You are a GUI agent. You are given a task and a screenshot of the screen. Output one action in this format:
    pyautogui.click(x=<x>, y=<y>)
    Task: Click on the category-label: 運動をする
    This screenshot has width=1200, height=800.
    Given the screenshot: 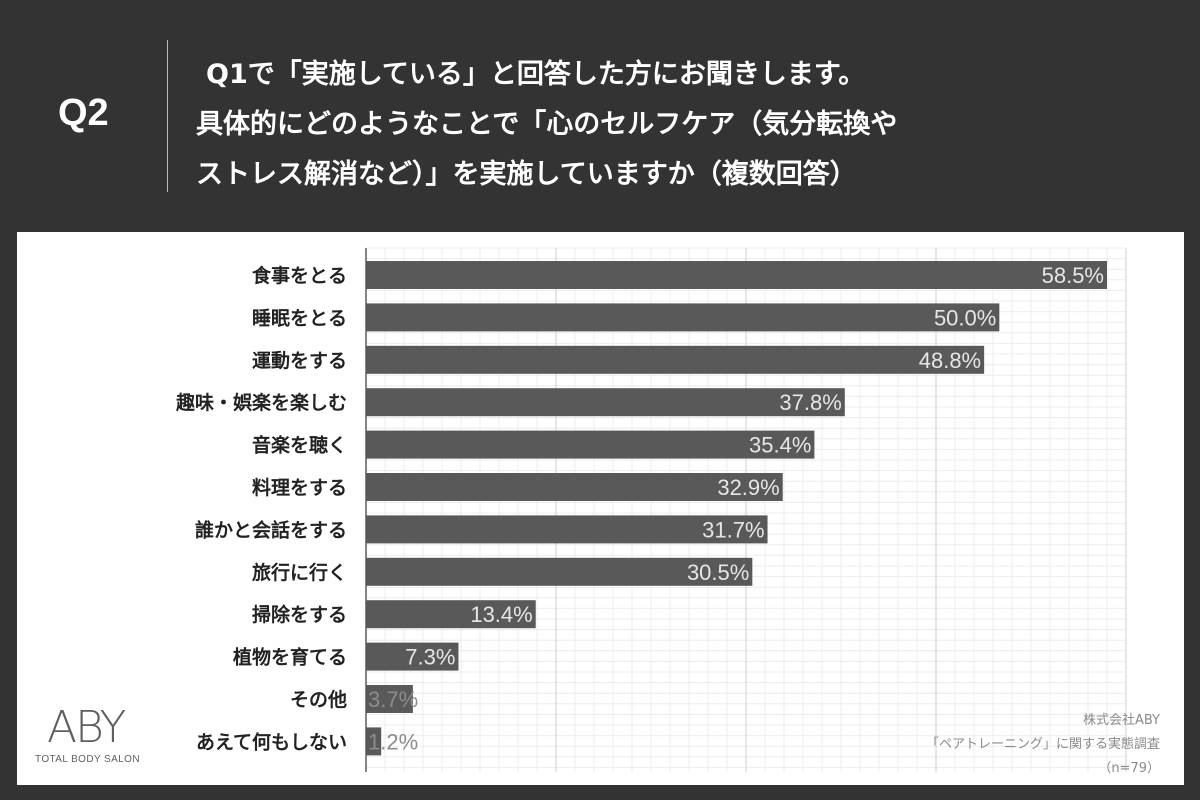 What is the action you would take?
    pyautogui.click(x=299, y=361)
    